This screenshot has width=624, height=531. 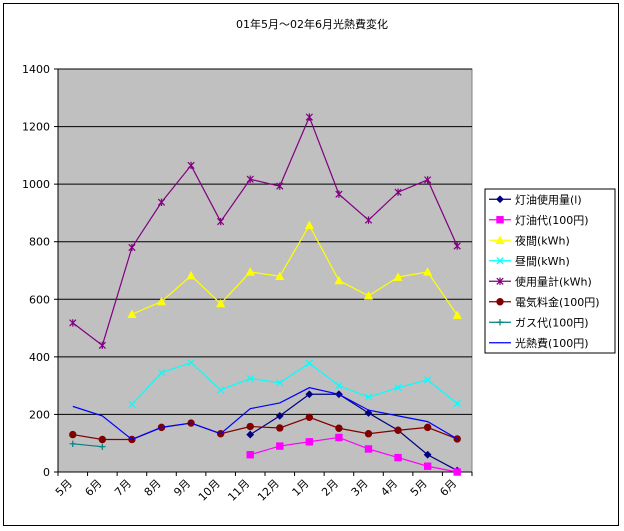 What do you see at coordinates (36, 69) in the screenshot?
I see `y-tick-label: 1400` at bounding box center [36, 69].